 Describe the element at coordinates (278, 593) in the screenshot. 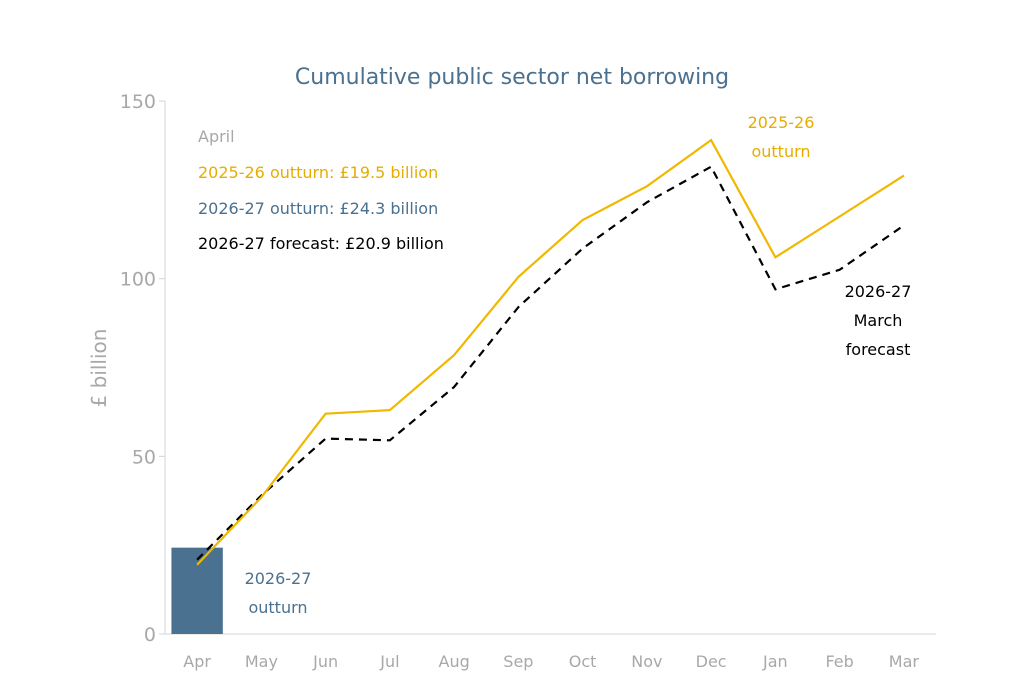

I see `label-2026-outturn-bar: 2026-27 outturn` at that location.